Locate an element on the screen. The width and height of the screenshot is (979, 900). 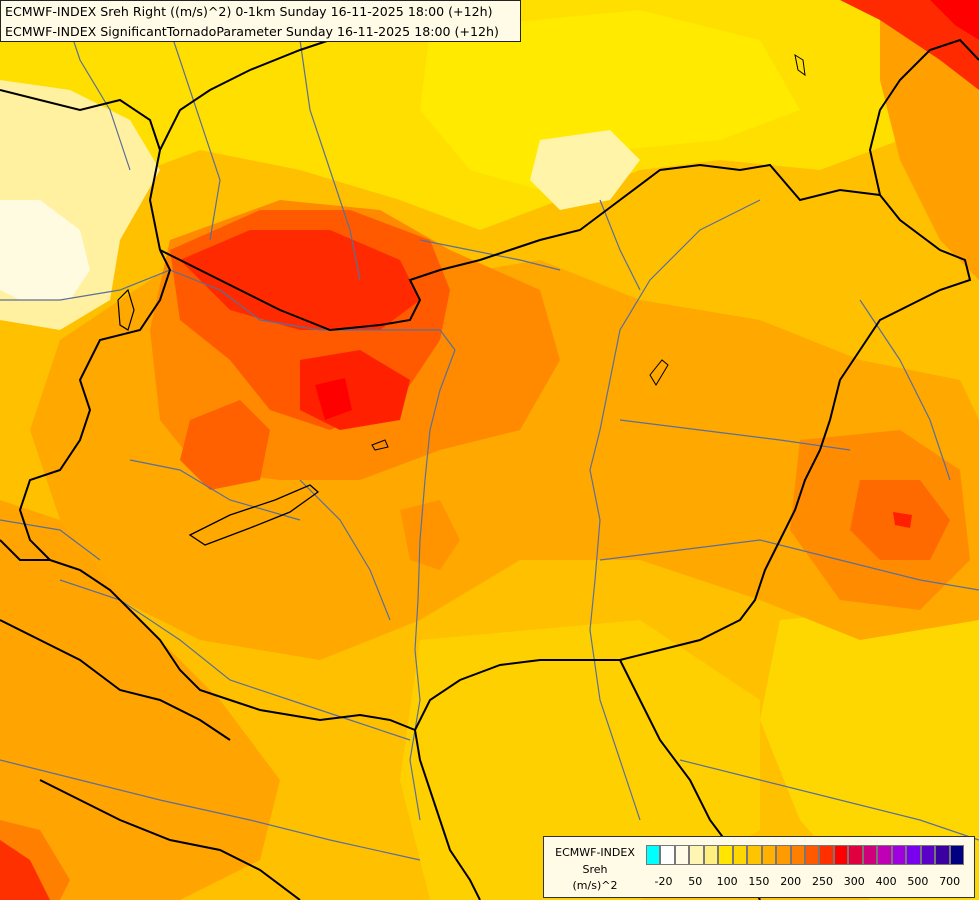
border-croatia-bosnia-serbia is located at coordinates (447, 814).